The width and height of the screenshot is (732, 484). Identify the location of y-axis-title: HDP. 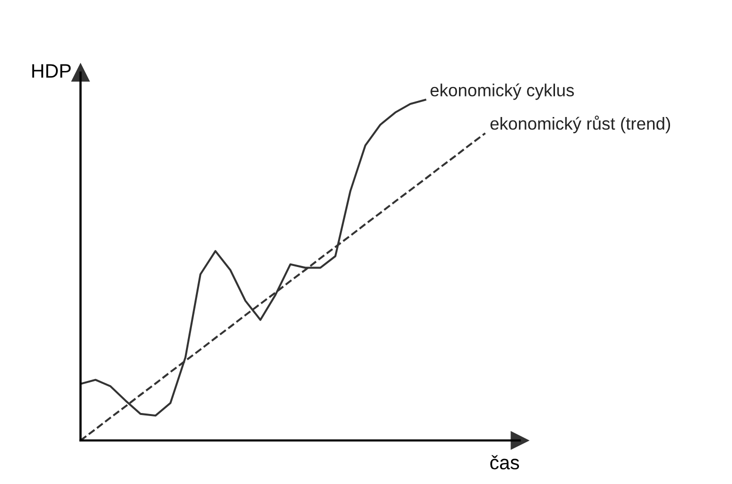
(51, 71).